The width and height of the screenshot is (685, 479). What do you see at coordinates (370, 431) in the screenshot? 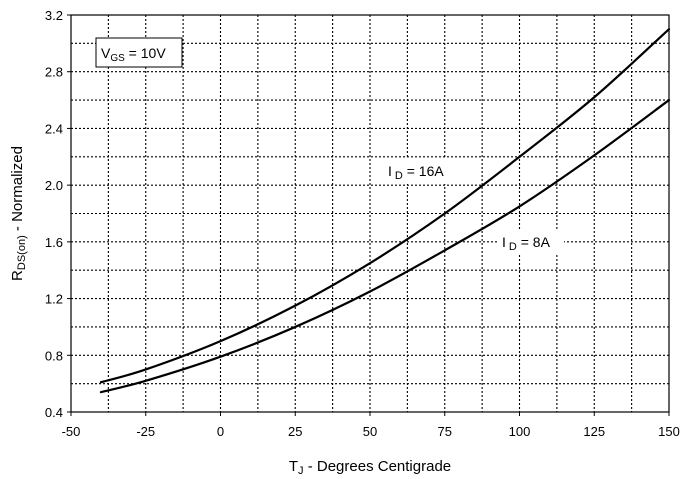
I see `x-tick-label: 50` at bounding box center [370, 431].